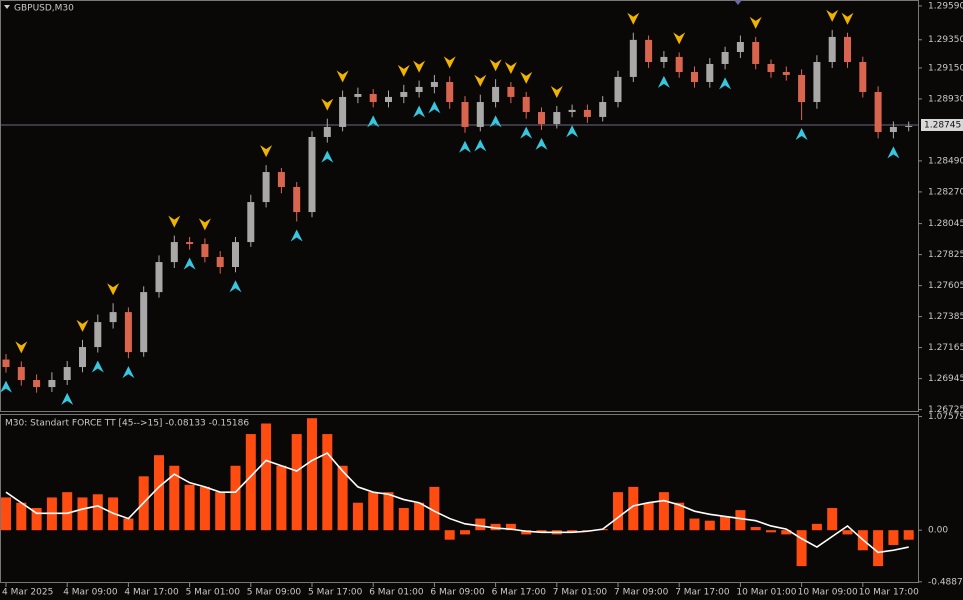  Describe the element at coordinates (945, 192) in the screenshot. I see `y-tick-label: 1.28270` at that location.